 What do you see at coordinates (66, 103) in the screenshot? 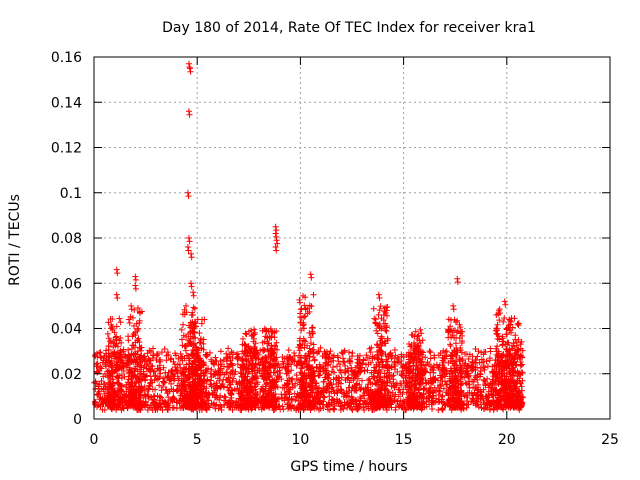
I see `y-tick-label: 0.14` at bounding box center [66, 103].